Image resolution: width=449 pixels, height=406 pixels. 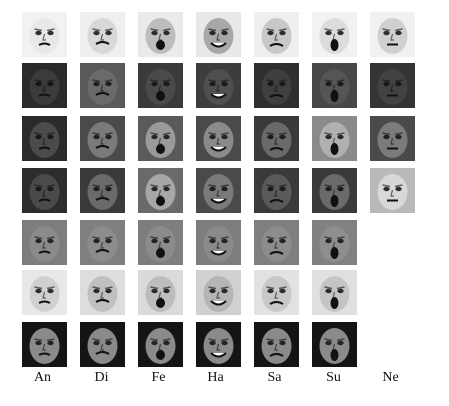 What do you see at coordinates (160, 190) in the screenshot?
I see `face-image-r4-c3` at bounding box center [160, 190].